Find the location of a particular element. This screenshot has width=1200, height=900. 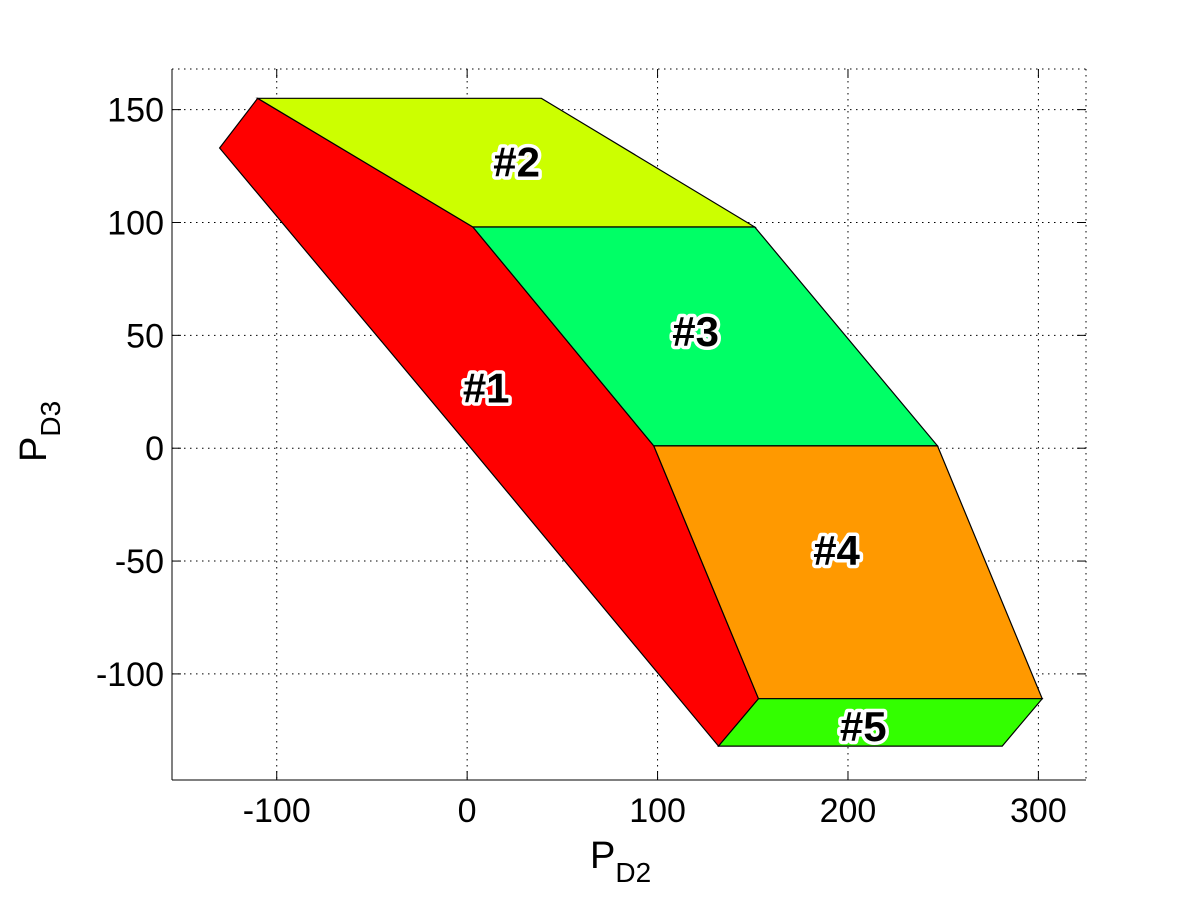

x-axis-label-main: P is located at coordinates (602, 856).